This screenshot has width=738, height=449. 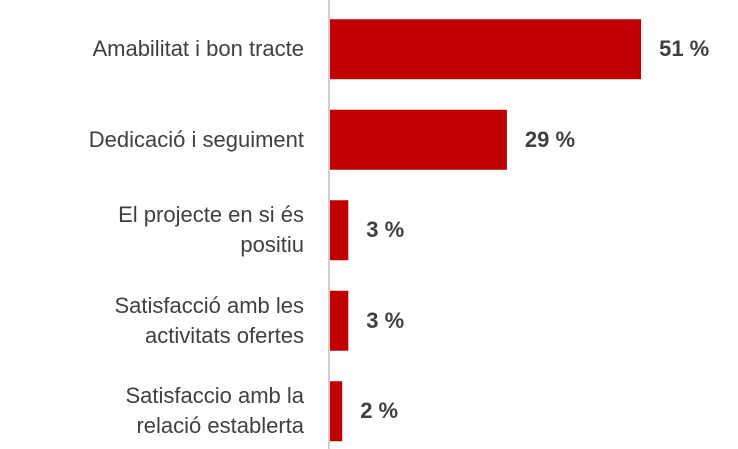 I want to click on value-label: 51 %, so click(x=684, y=49).